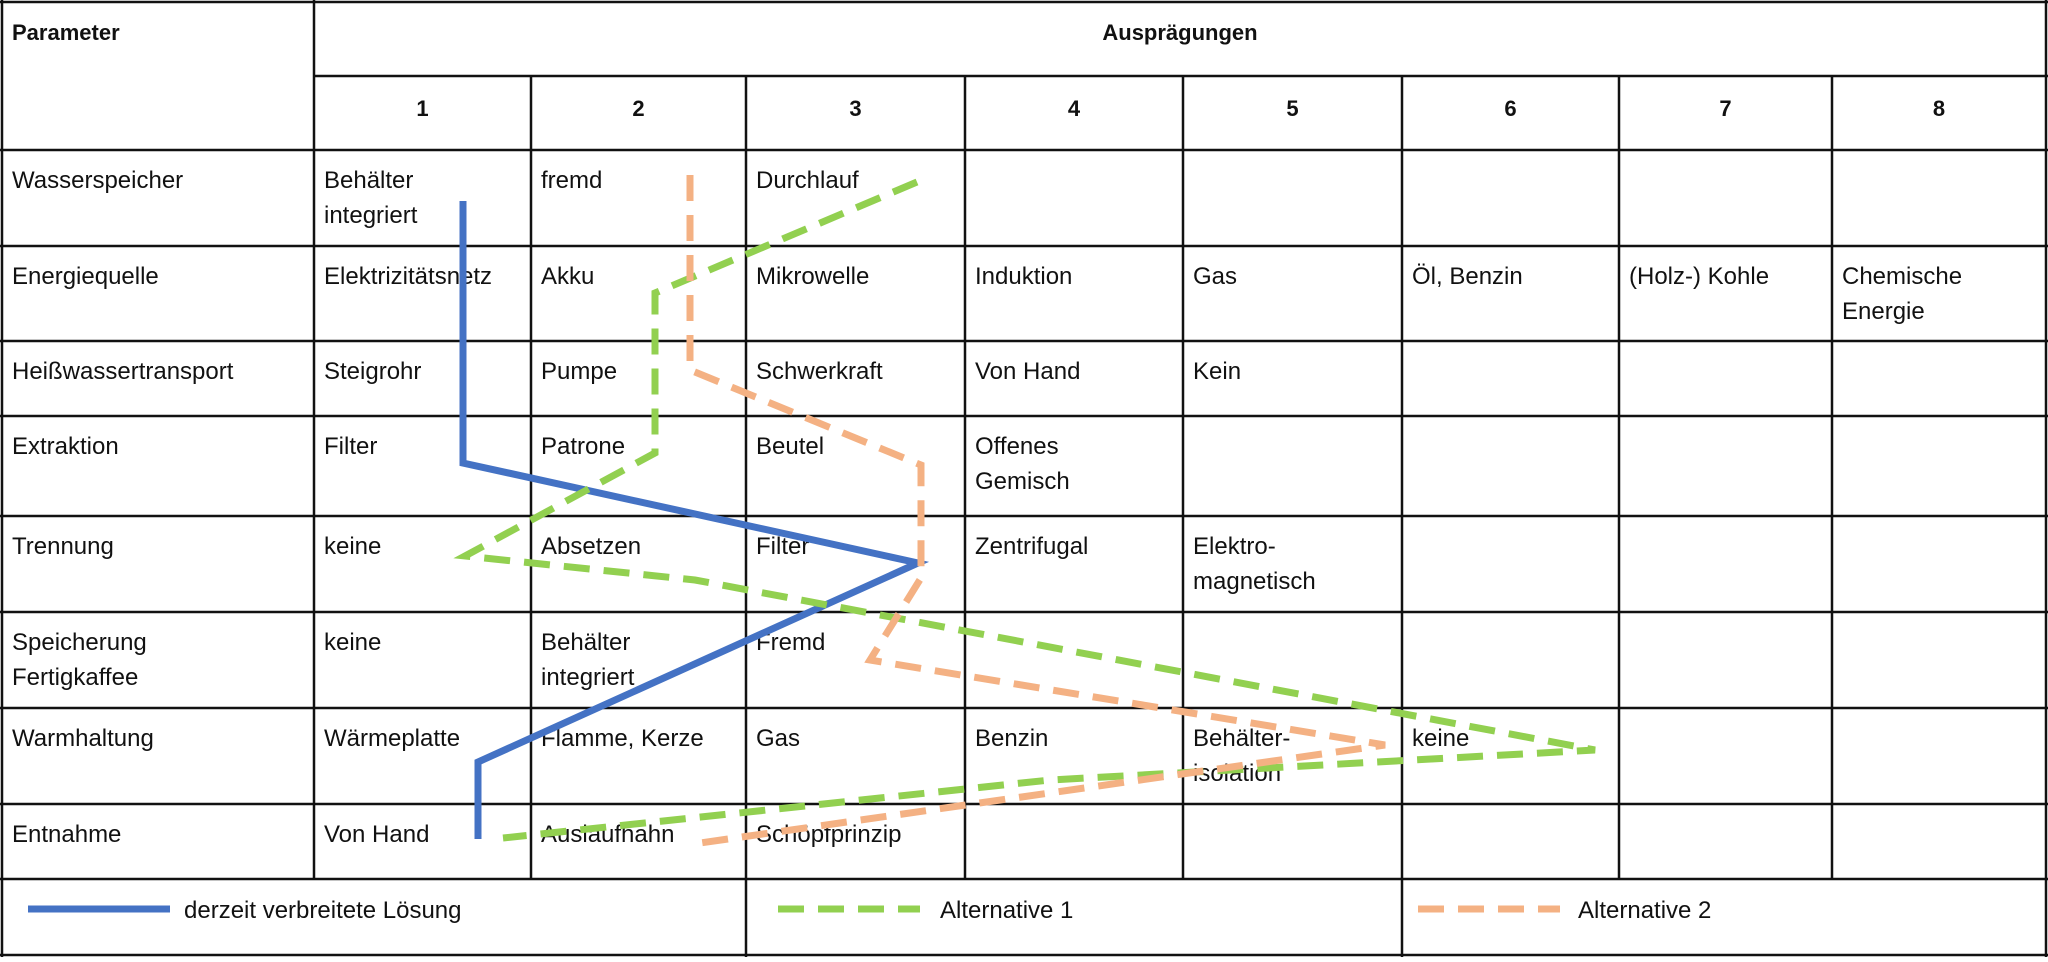  Describe the element at coordinates (1031, 546) in the screenshot. I see `option-cell: Zentrifugal` at that location.